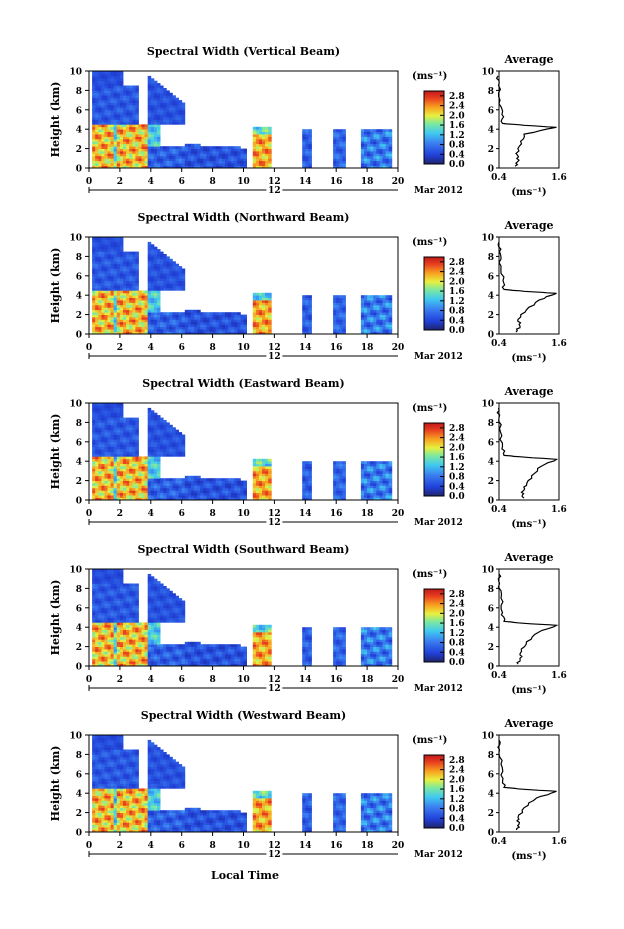 The width and height of the screenshot is (624, 929). I want to click on y-tick-label: 0, so click(79, 502).